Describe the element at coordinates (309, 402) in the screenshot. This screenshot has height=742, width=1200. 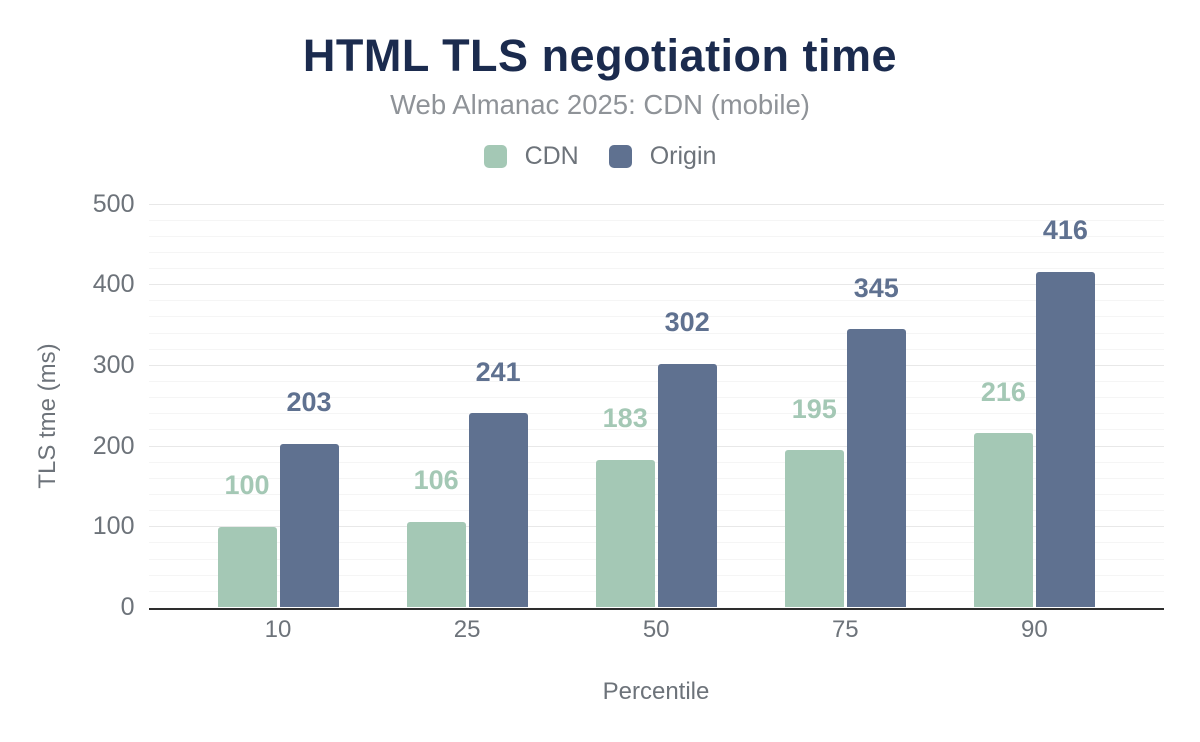
I see `bar-value-label: 203` at that location.